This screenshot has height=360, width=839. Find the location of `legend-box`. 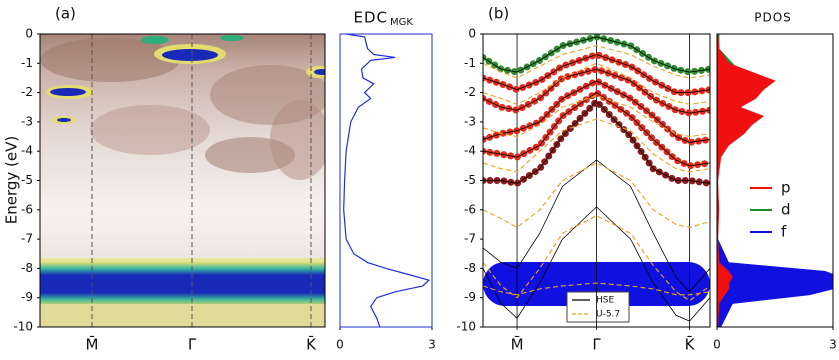

legend-box is located at coordinates (598, 307).